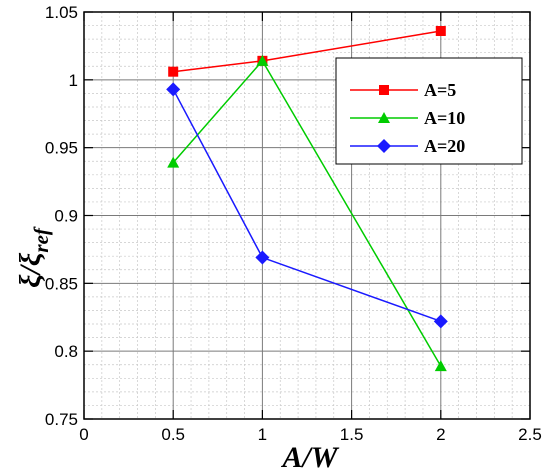 The height and width of the screenshot is (476, 550). I want to click on y-axis-title: ξ/ξref, so click(33, 257).